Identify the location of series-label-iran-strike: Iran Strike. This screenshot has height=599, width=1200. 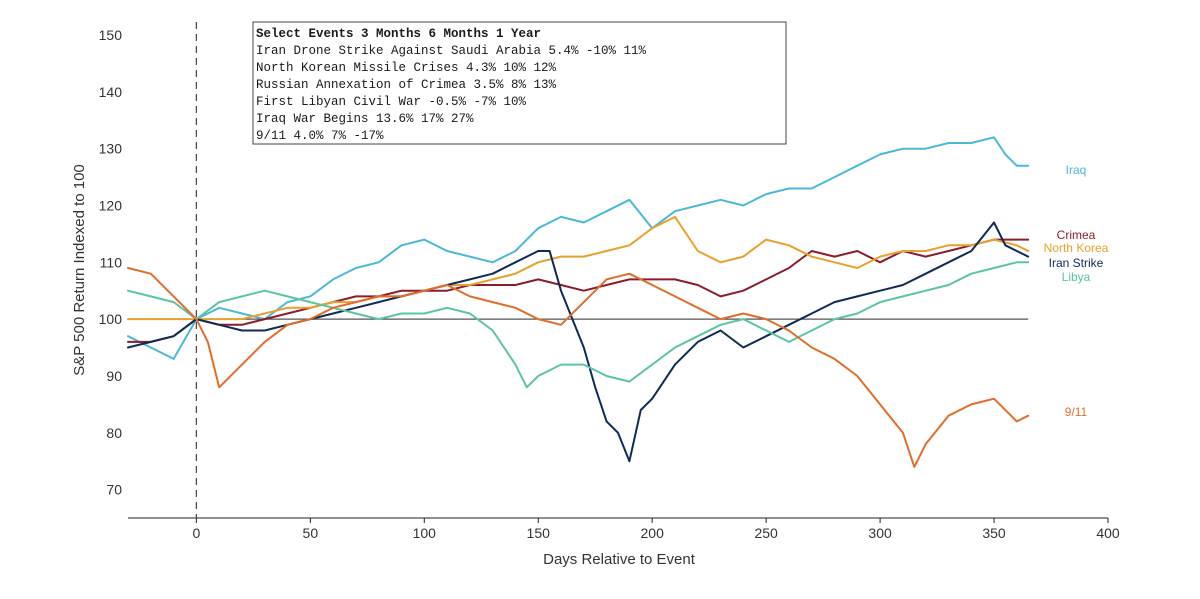
(1076, 263).